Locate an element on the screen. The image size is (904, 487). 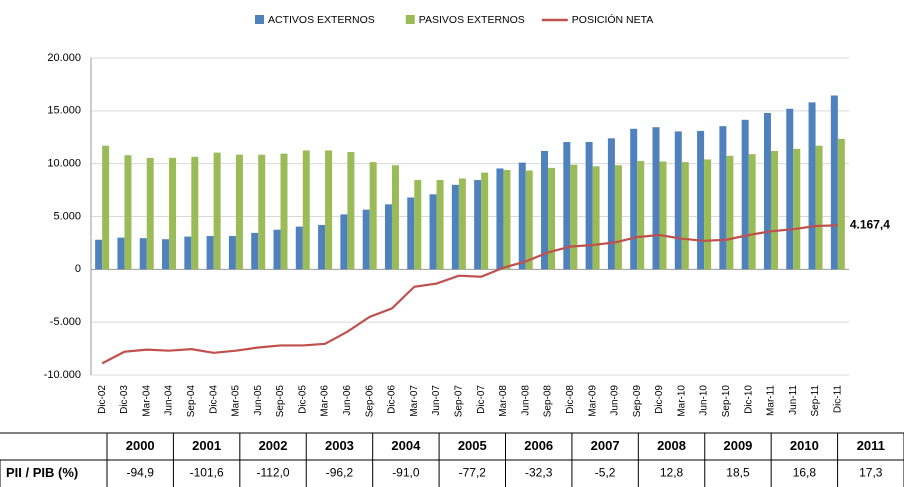
table-cell: 18,5 is located at coordinates (738, 473).